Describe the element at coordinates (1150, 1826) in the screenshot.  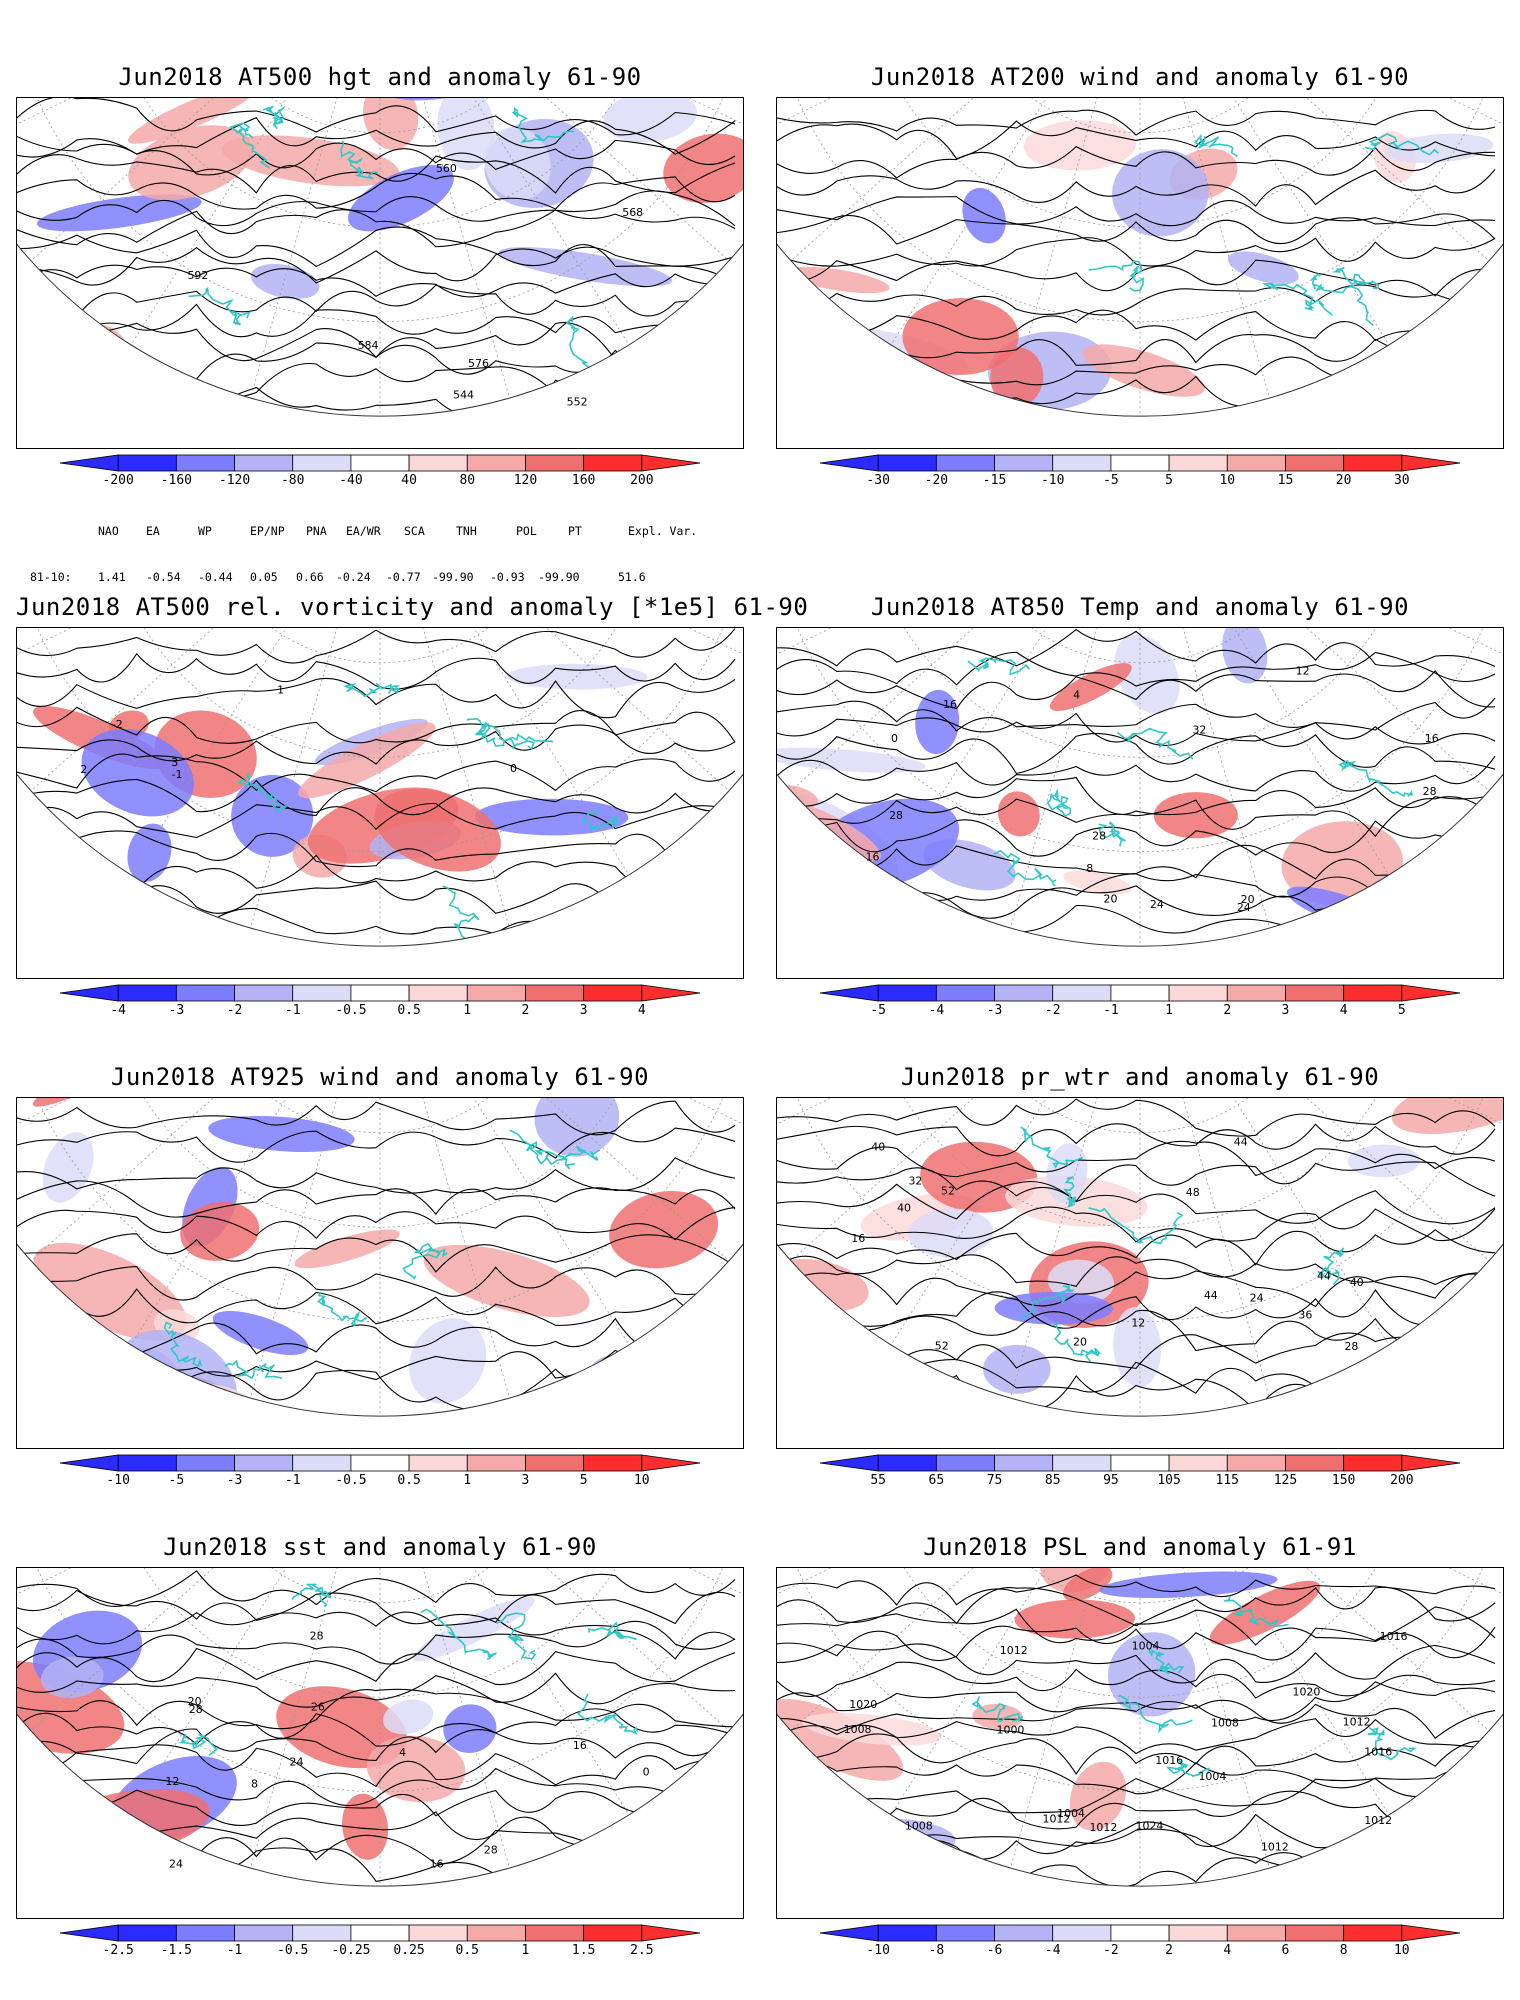
I see `contour-label: 1024` at that location.